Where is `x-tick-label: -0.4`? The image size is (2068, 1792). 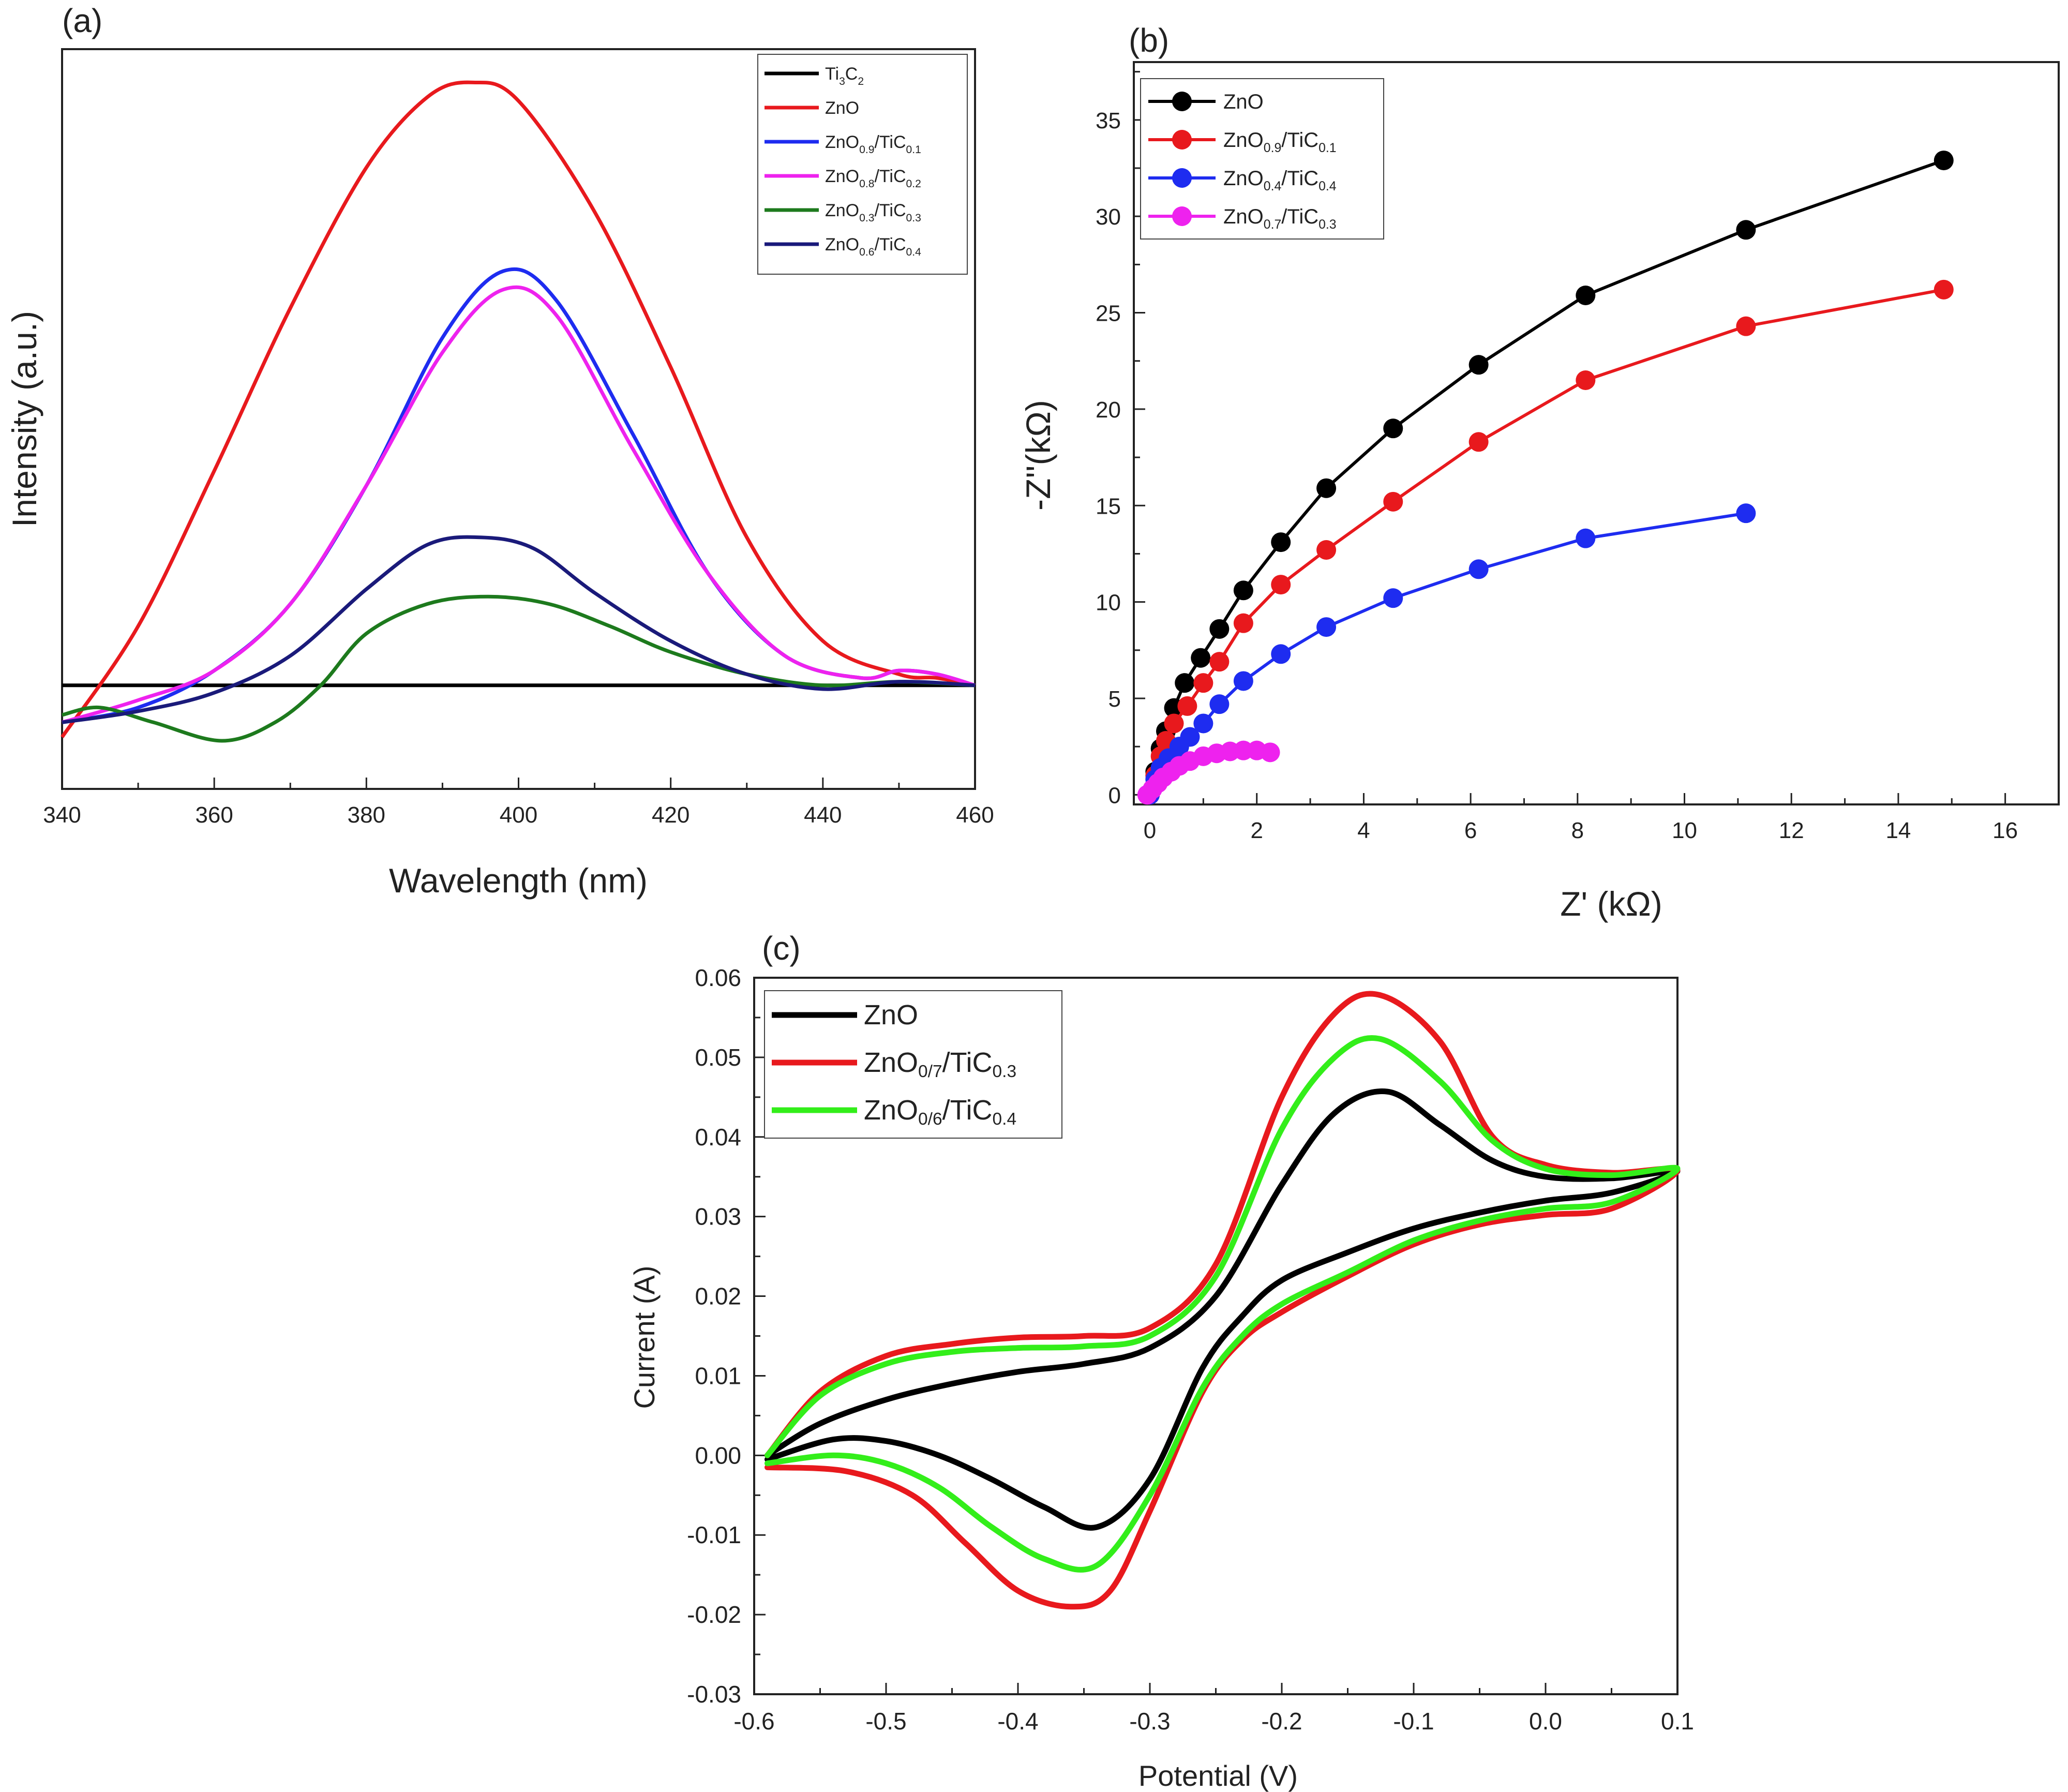
x-tick-label: -0.4 is located at coordinates (1017, 1721).